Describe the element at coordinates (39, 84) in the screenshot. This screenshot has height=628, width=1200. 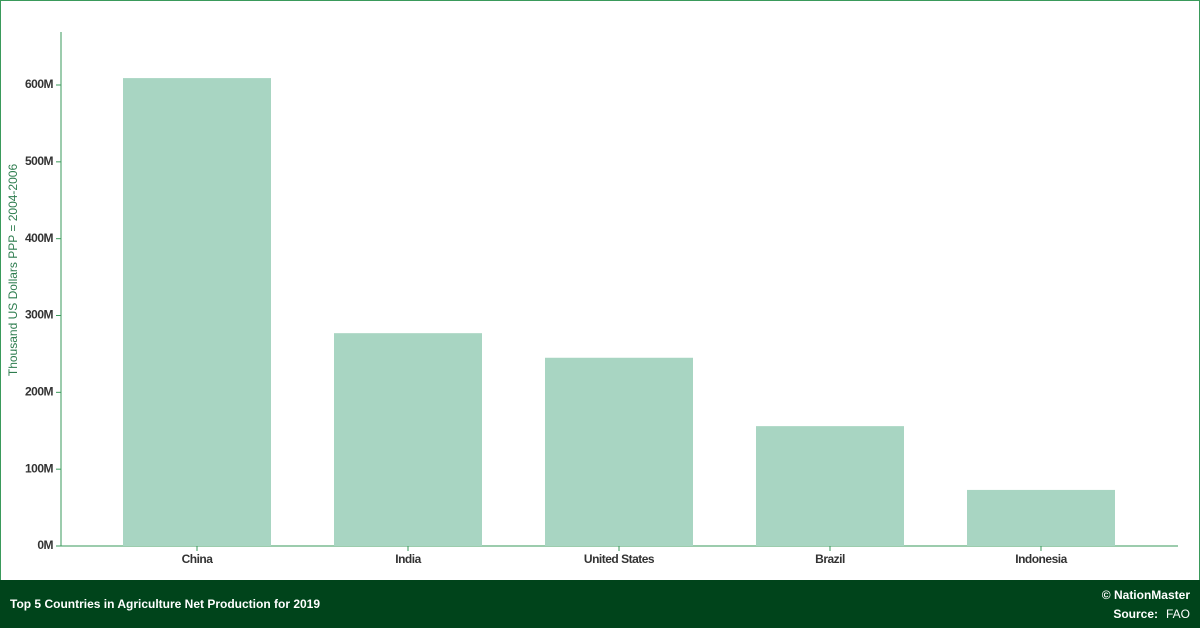
I see `y-tick-label: 600M` at that location.